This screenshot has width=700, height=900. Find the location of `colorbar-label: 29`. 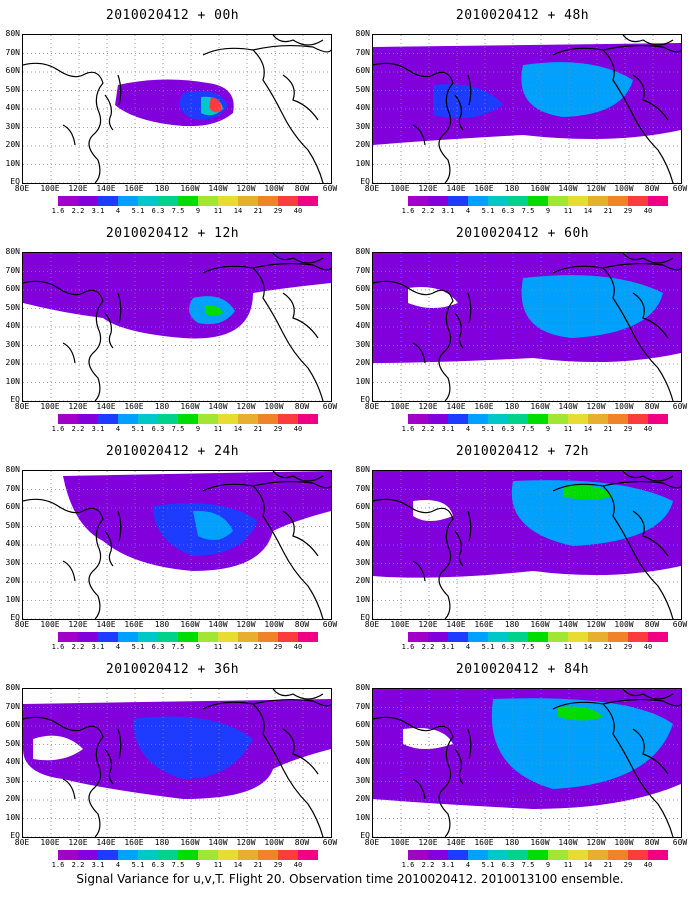

colorbar-label: 29 is located at coordinates (628, 211).